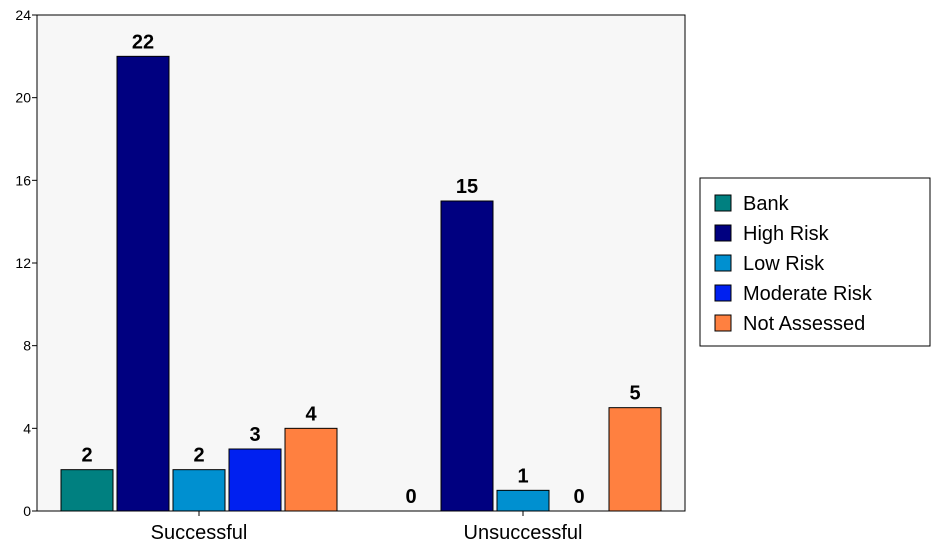 This screenshot has width=931, height=550. I want to click on bar-unsuccessful-low-risk, so click(523, 500).